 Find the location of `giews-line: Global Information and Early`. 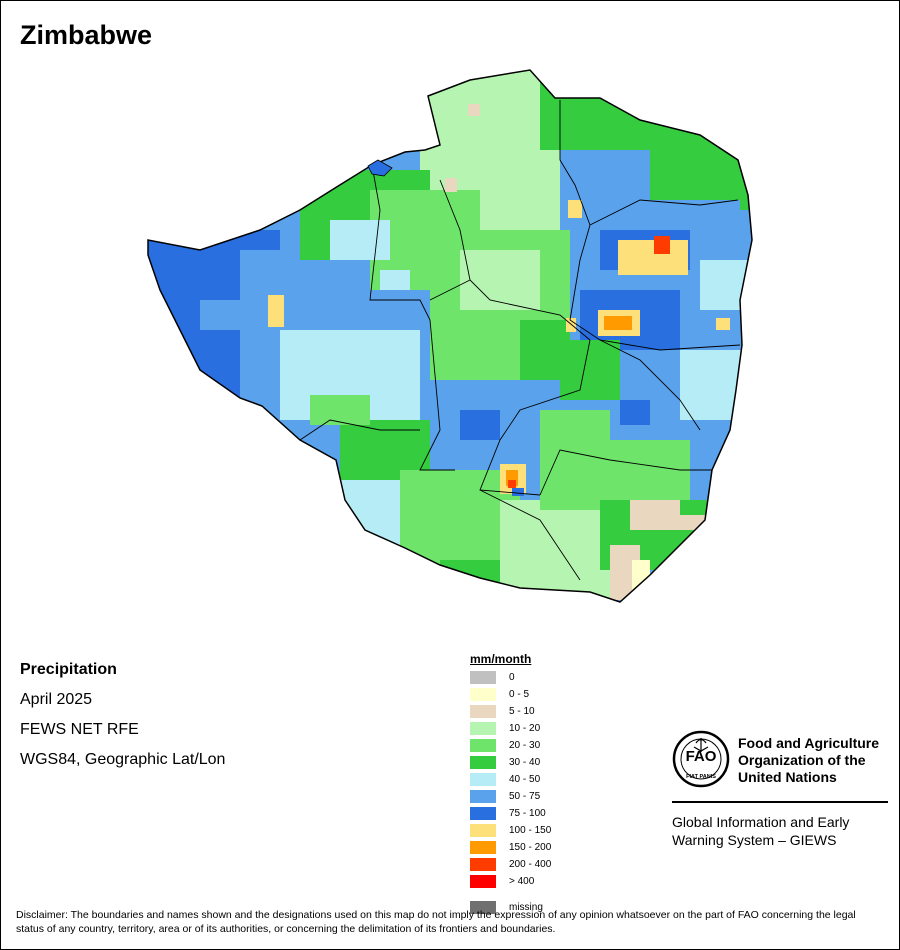

giews-line: Global Information and Early is located at coordinates (761, 822).